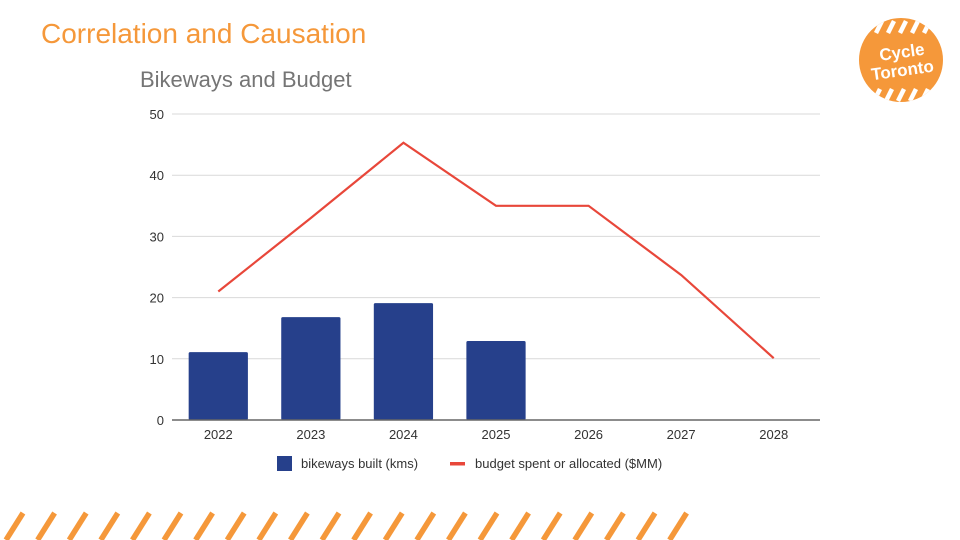 This screenshot has height=540, width=960. I want to click on y-tick-label: 40, so click(157, 175).